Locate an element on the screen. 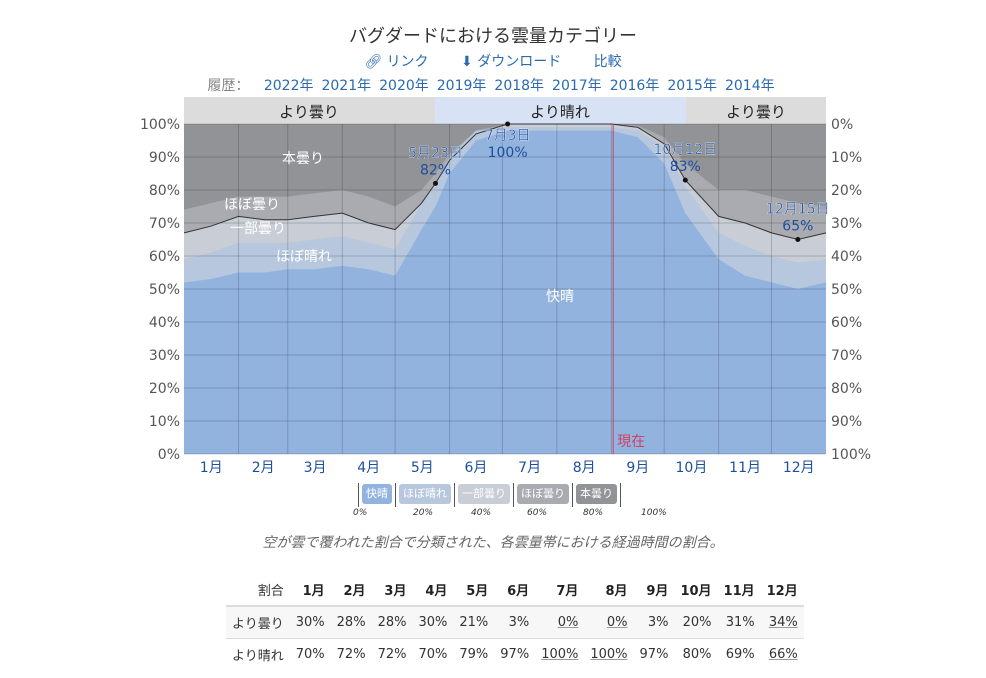  y-tick-left: 90% is located at coordinates (164, 158).